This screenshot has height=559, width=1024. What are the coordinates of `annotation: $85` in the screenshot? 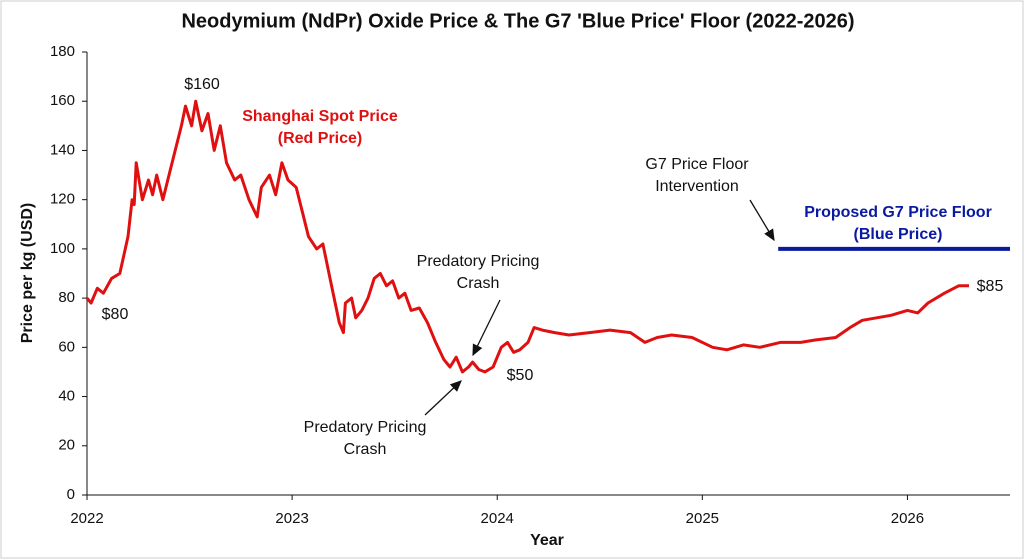 It's located at (990, 286).